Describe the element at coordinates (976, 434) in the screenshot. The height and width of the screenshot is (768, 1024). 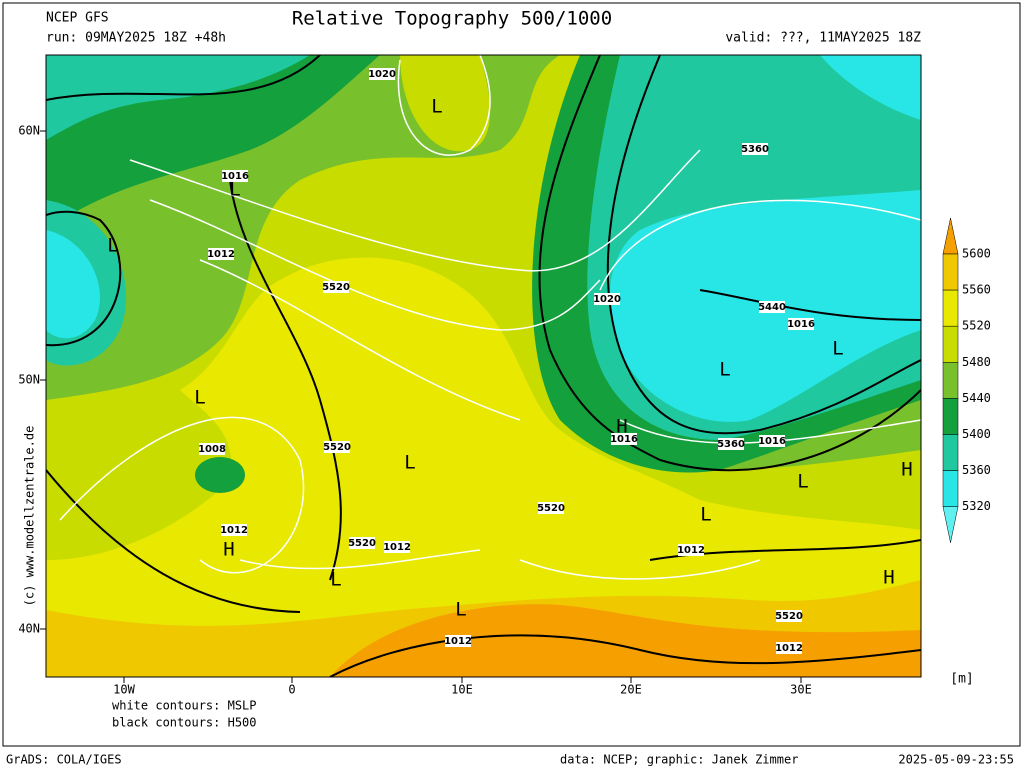
I see `colorbar-label: 5400` at that location.